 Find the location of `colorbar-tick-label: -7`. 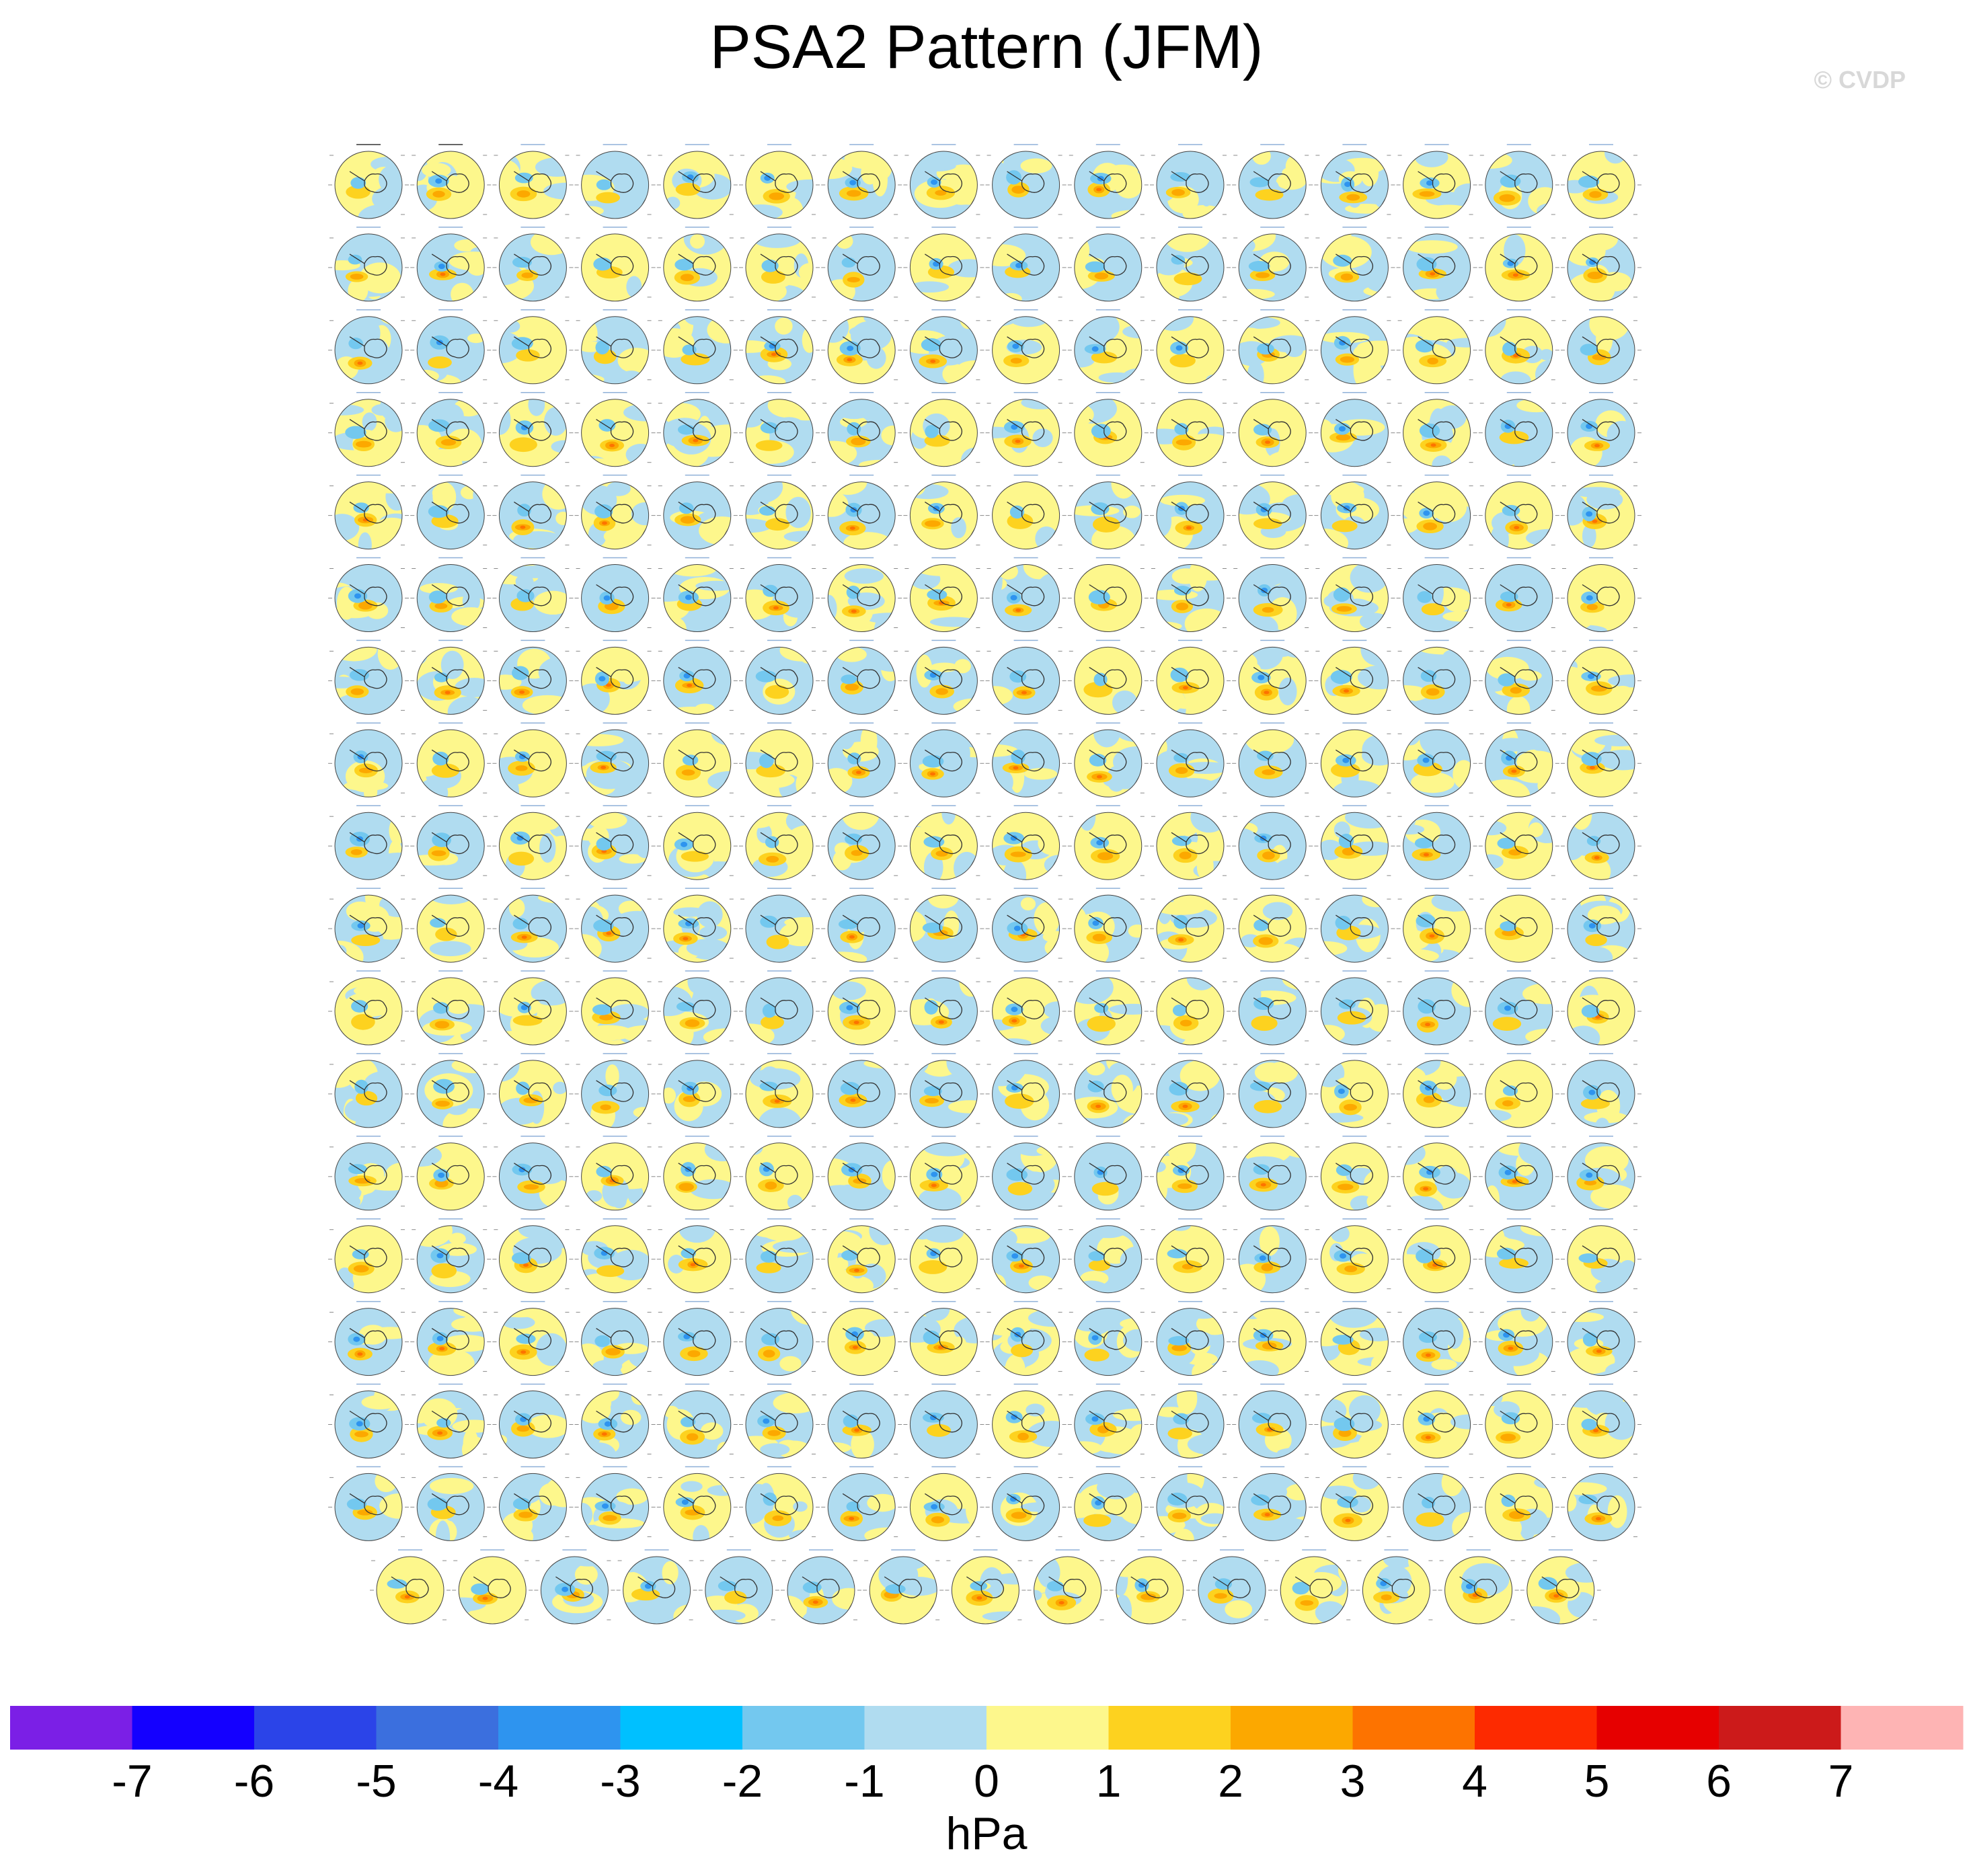

colorbar-tick-label: -7 is located at coordinates (132, 1781).